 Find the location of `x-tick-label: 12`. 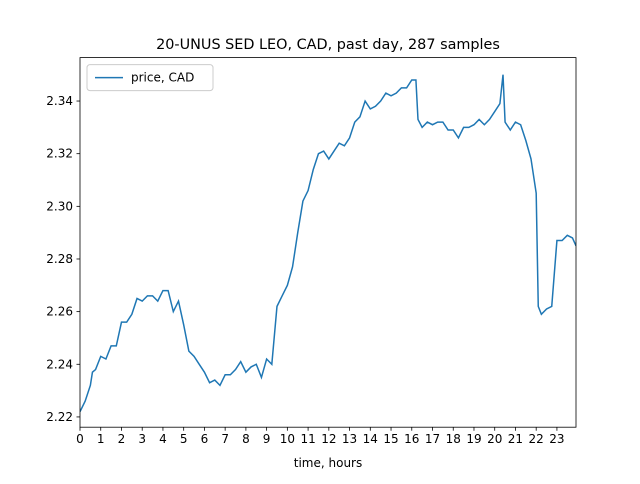

x-tick-label: 12 is located at coordinates (328, 439).